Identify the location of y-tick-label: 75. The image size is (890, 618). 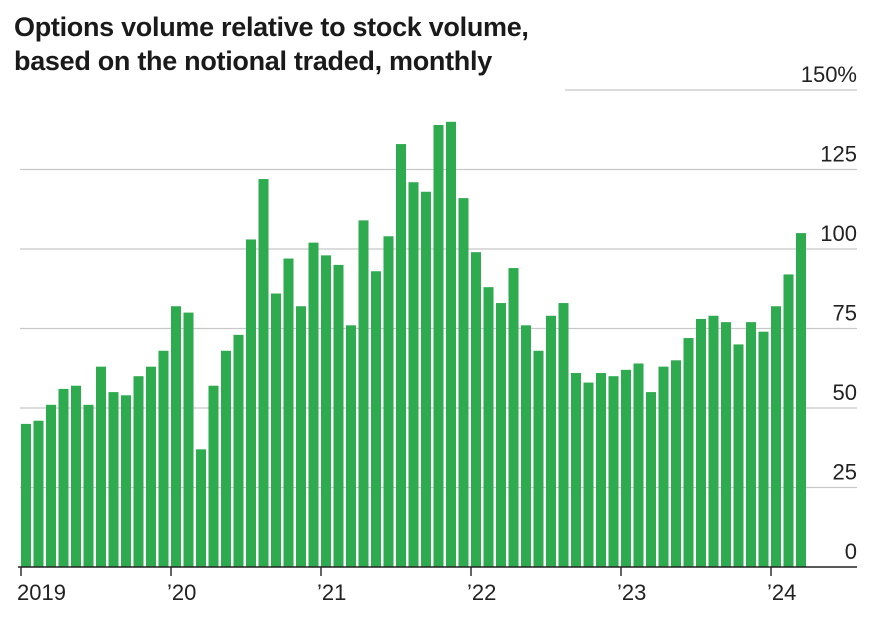
(845, 313).